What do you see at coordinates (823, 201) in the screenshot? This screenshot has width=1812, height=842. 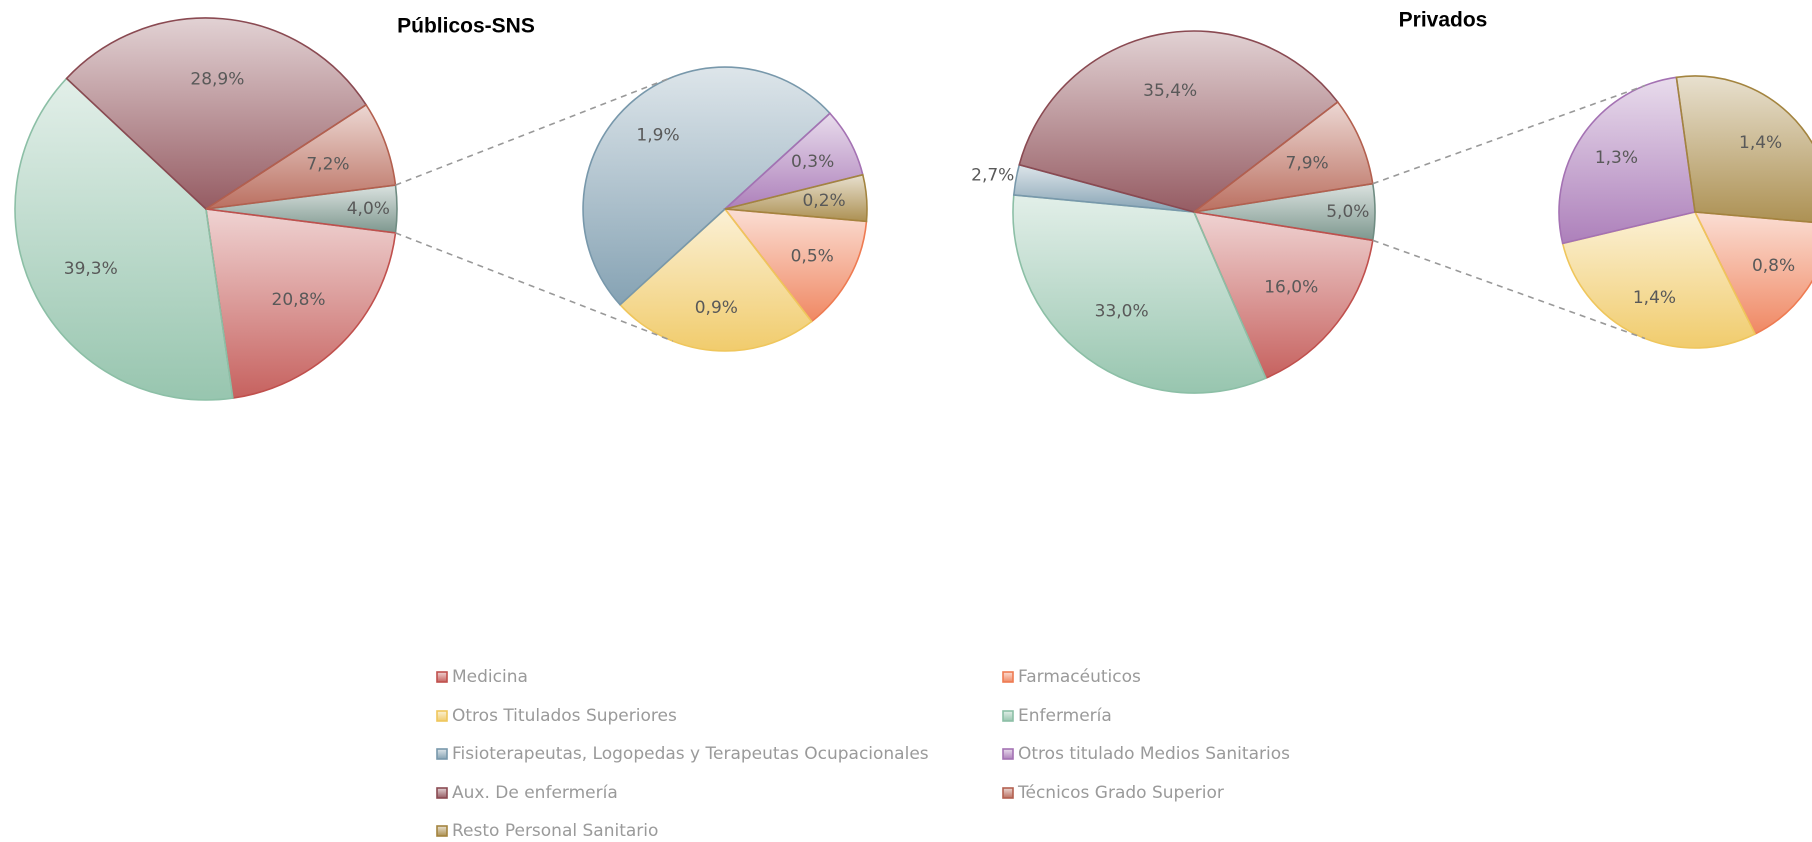 I see `data-label: 0,2%` at bounding box center [823, 201].